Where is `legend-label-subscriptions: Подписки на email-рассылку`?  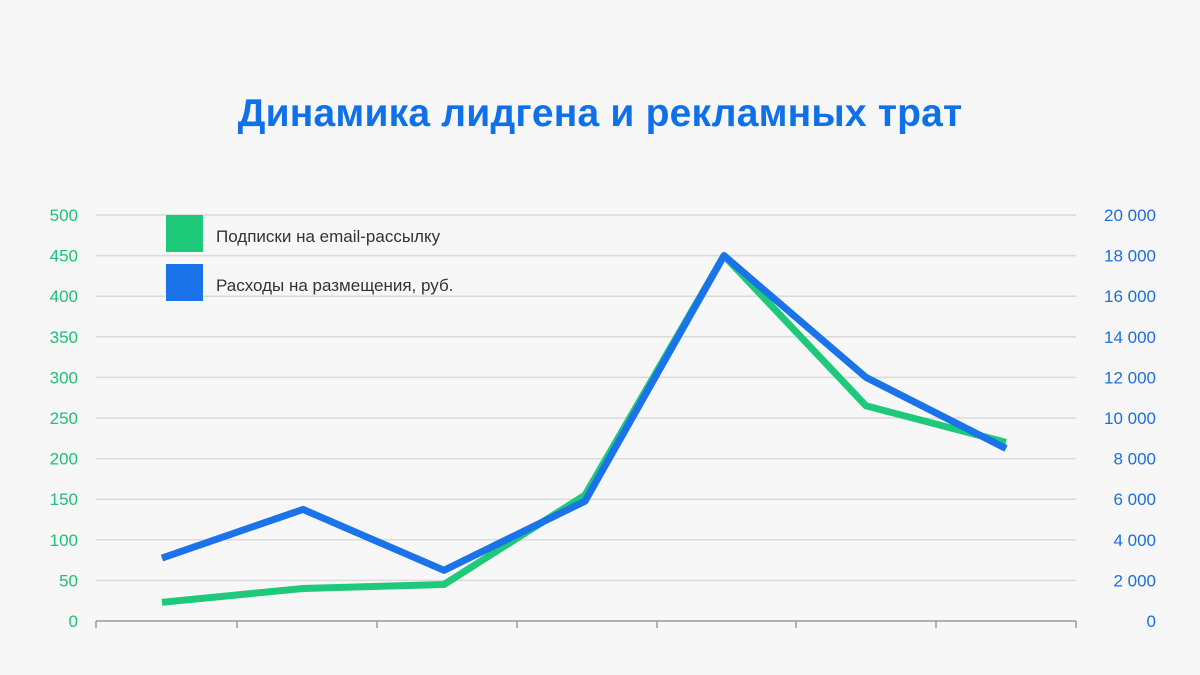
legend-label-subscriptions: Подписки на email-рассылку is located at coordinates (328, 236).